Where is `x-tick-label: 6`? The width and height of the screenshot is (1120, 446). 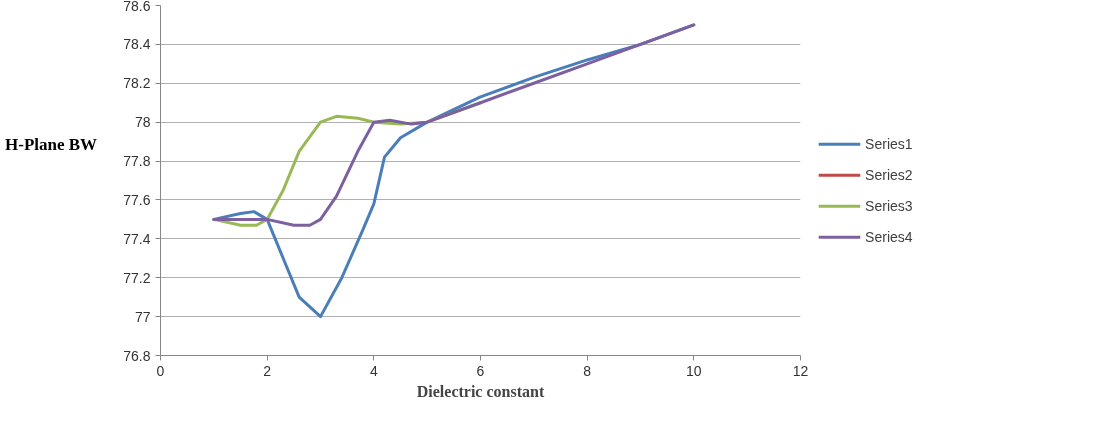
x-tick-label: 6 is located at coordinates (480, 370).